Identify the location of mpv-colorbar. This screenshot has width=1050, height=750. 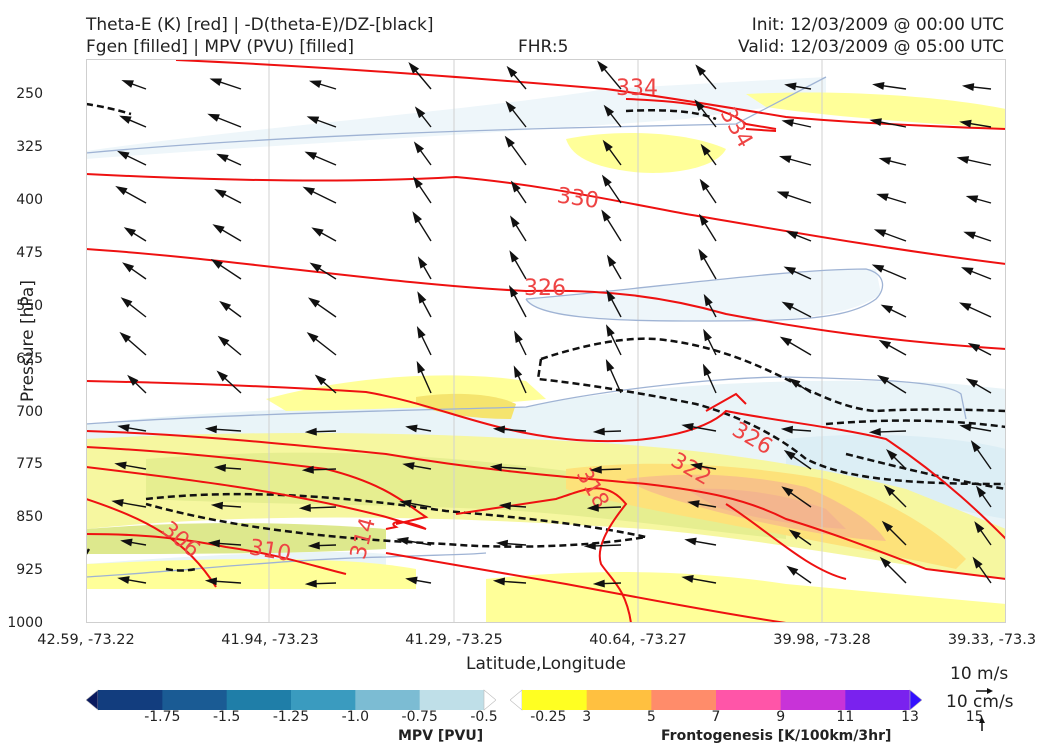
(291, 700).